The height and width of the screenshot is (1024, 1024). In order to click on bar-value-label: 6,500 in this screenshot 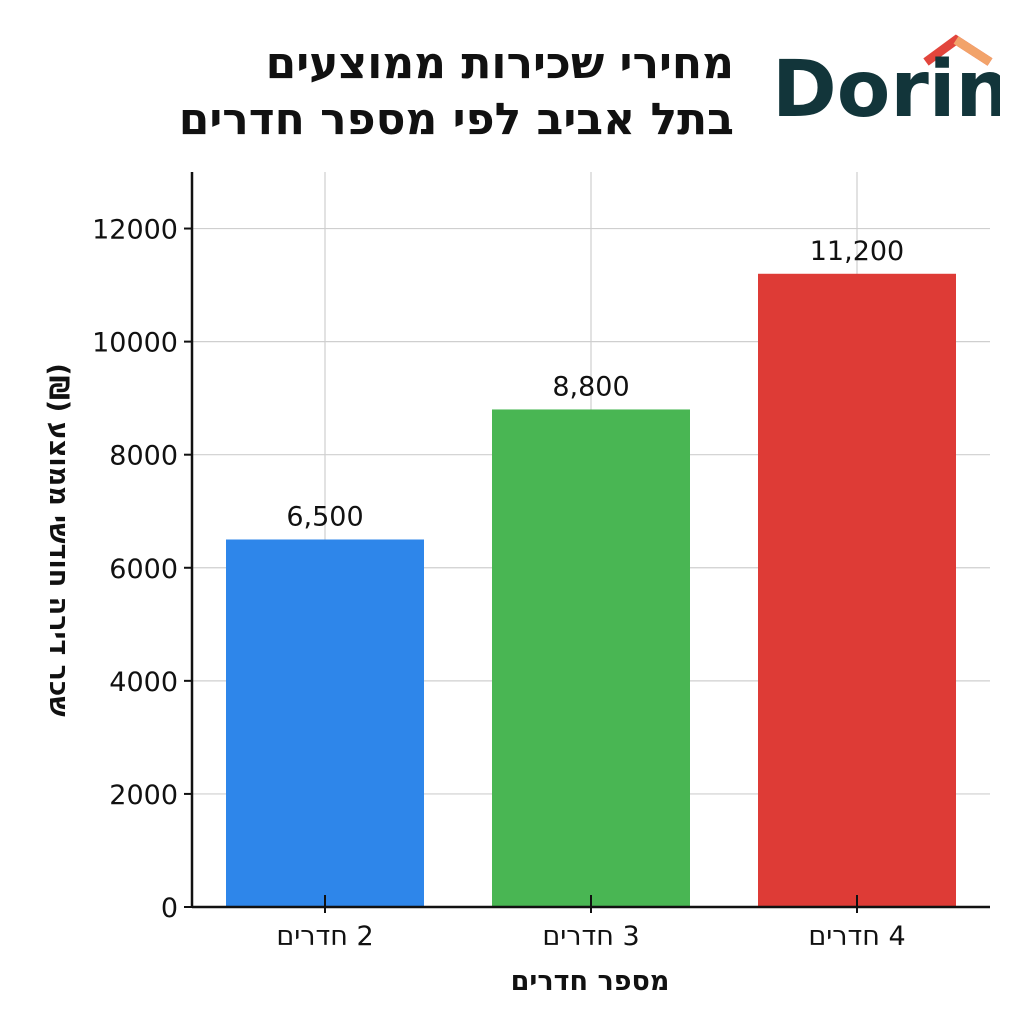, I will do `click(324, 517)`.